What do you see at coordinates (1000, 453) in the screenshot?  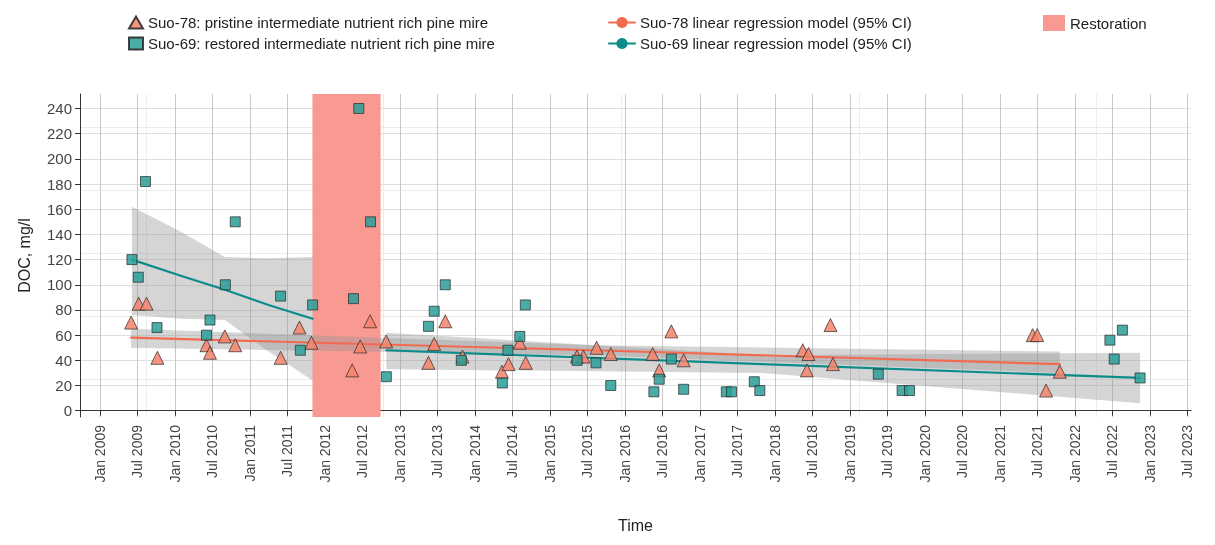 I see `x-tick-label: Jan 2021` at bounding box center [1000, 453].